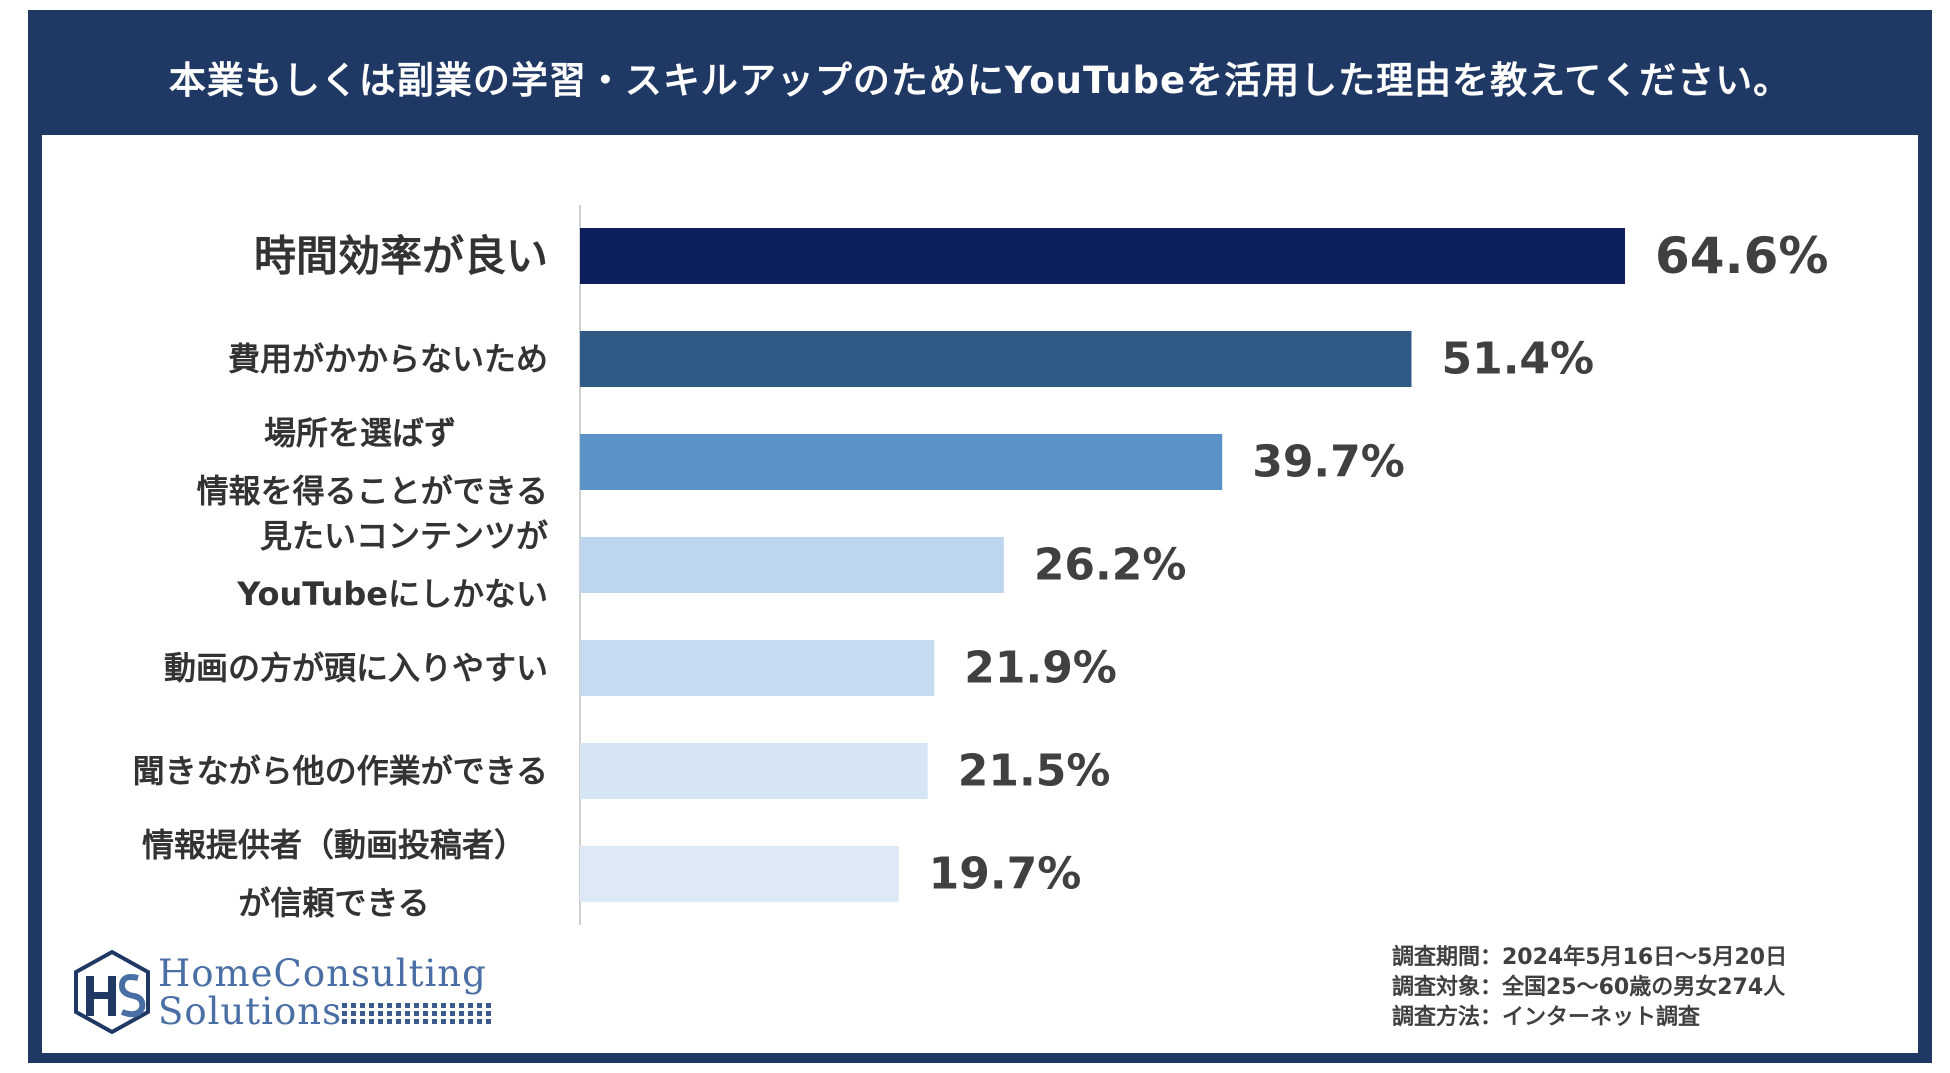 The height and width of the screenshot is (1073, 1950). Describe the element at coordinates (322, 973) in the screenshot. I see `logo-text-home-consulting: HomeConsulting` at that location.